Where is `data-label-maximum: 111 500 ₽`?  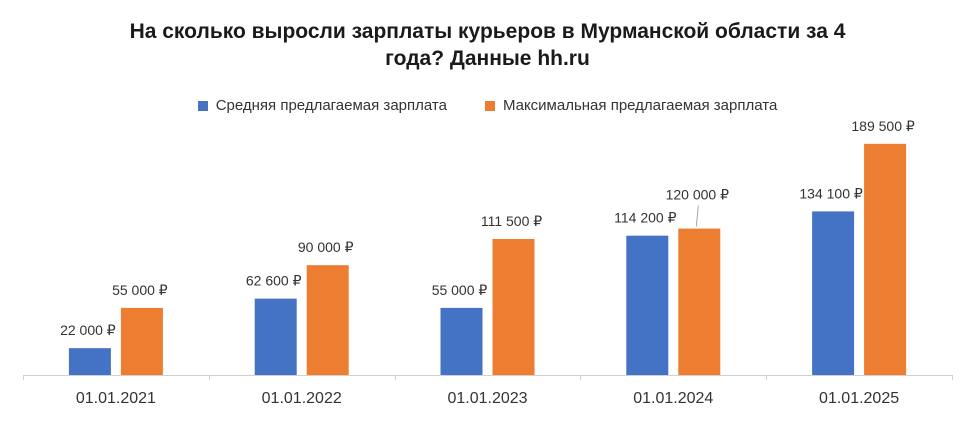 data-label-maximum: 111 500 ₽ is located at coordinates (511, 221).